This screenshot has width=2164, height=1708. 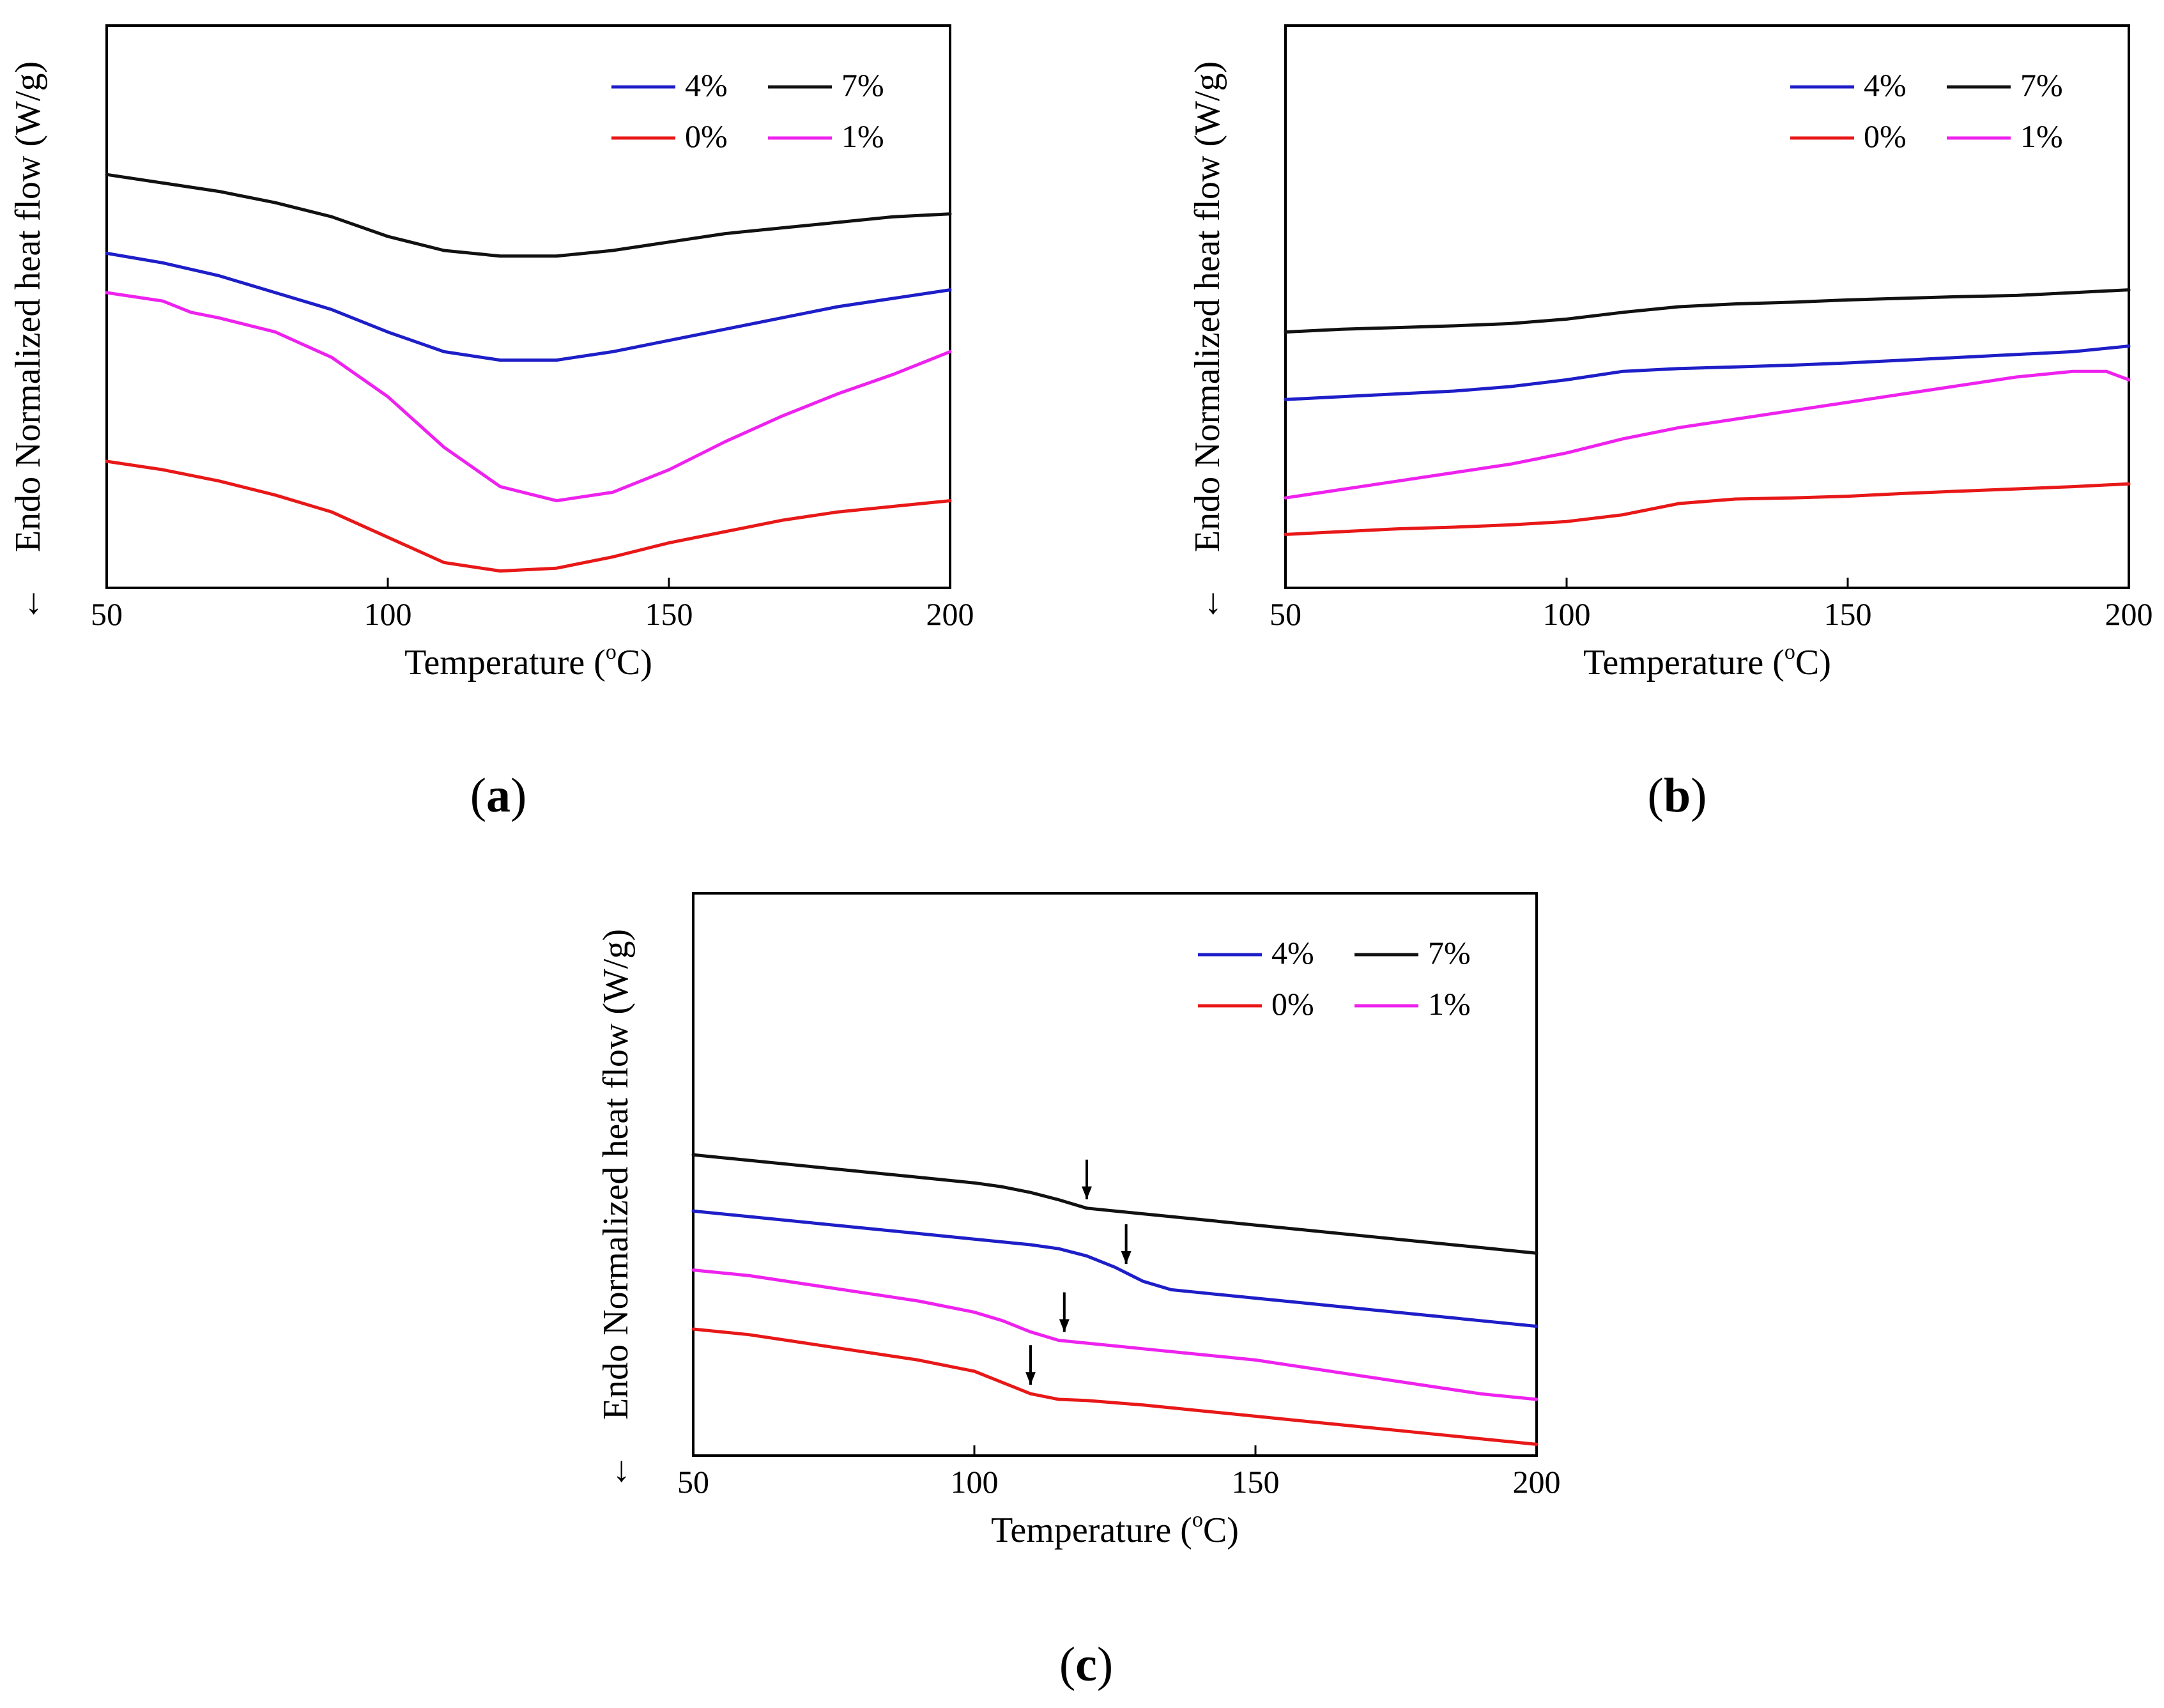 I want to click on panel-label-a: (a), so click(x=499, y=795).